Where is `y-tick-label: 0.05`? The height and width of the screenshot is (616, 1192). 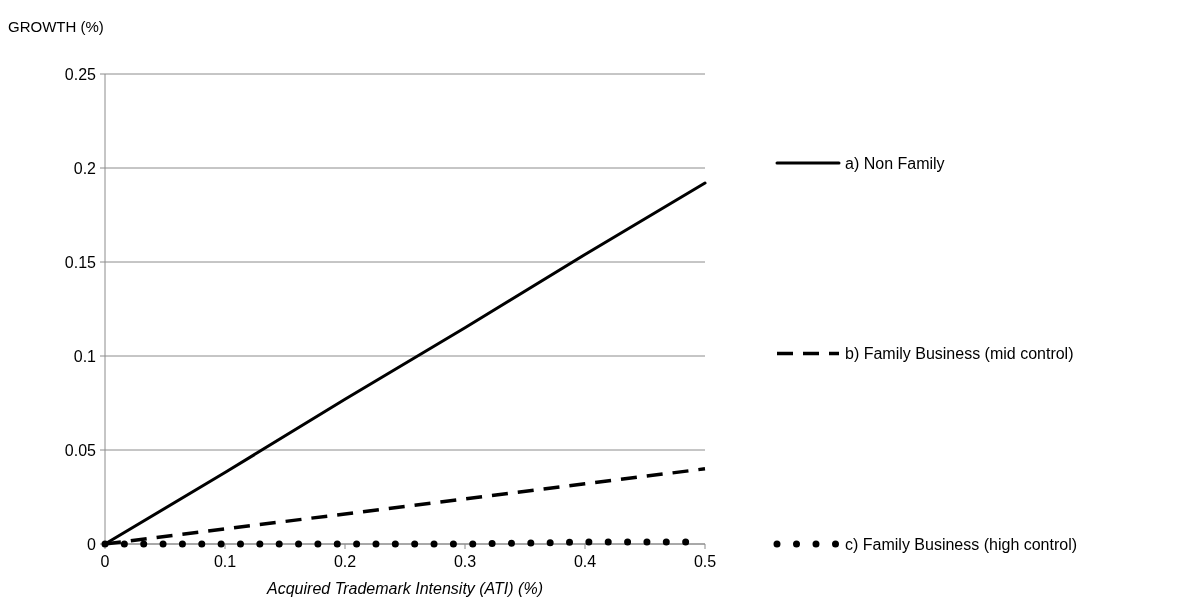 y-tick-label: 0.05 is located at coordinates (80, 450).